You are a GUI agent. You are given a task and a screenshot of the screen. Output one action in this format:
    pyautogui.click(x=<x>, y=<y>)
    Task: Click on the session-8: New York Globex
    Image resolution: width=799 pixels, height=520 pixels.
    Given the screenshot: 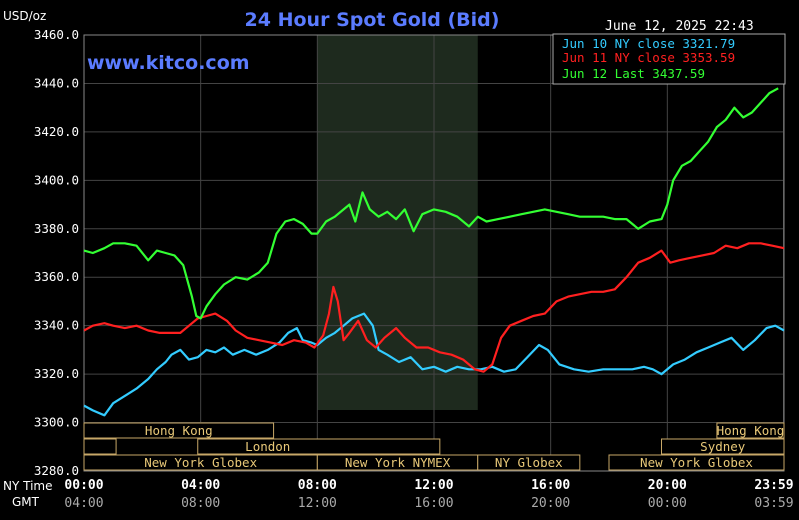 What is the action you would take?
    pyautogui.click(x=696, y=462)
    